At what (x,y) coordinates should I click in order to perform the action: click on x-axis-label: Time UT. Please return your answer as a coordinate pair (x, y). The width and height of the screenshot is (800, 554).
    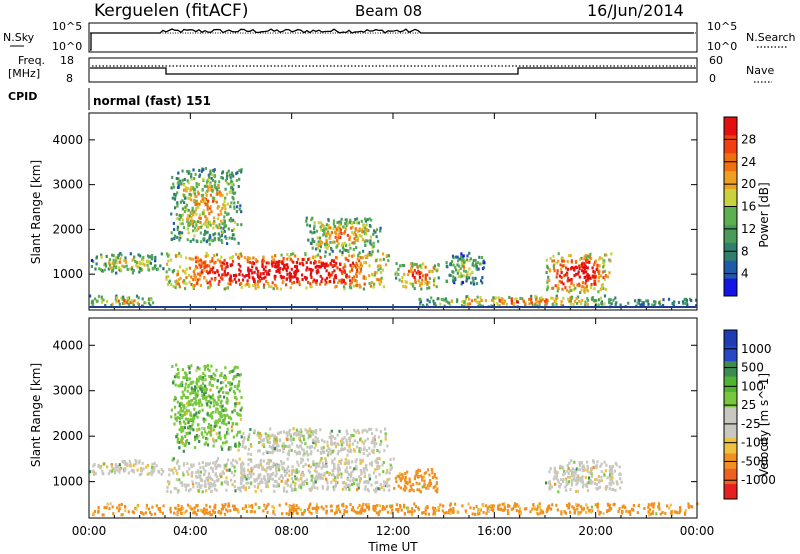
    Looking at the image, I should click on (392, 547).